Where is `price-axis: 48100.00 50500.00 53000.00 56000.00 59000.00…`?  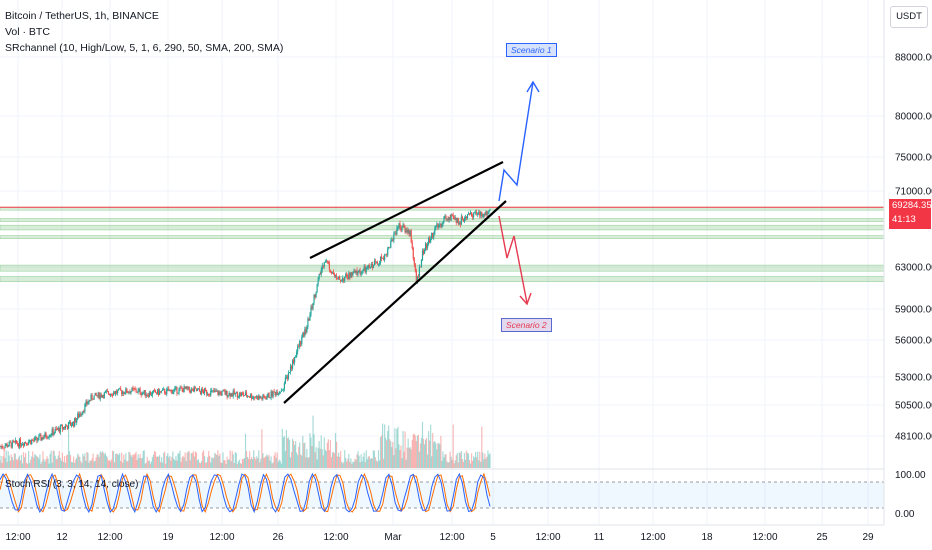 price-axis: 48100.00 50500.00 53000.00 56000.00 59000.00… is located at coordinates (907, 262).